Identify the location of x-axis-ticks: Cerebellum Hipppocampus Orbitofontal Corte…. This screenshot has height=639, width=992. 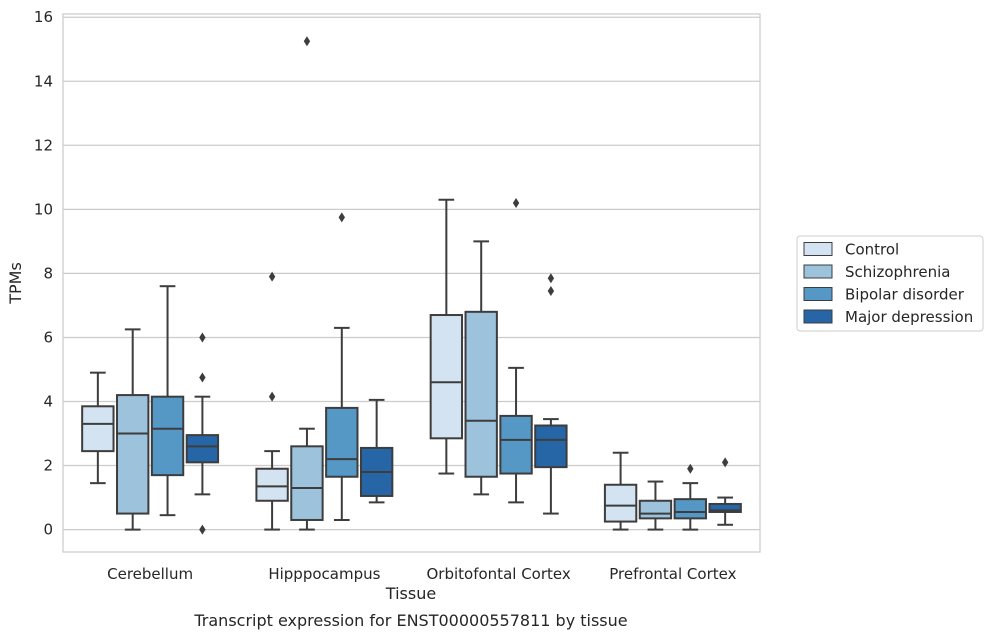
(421, 574).